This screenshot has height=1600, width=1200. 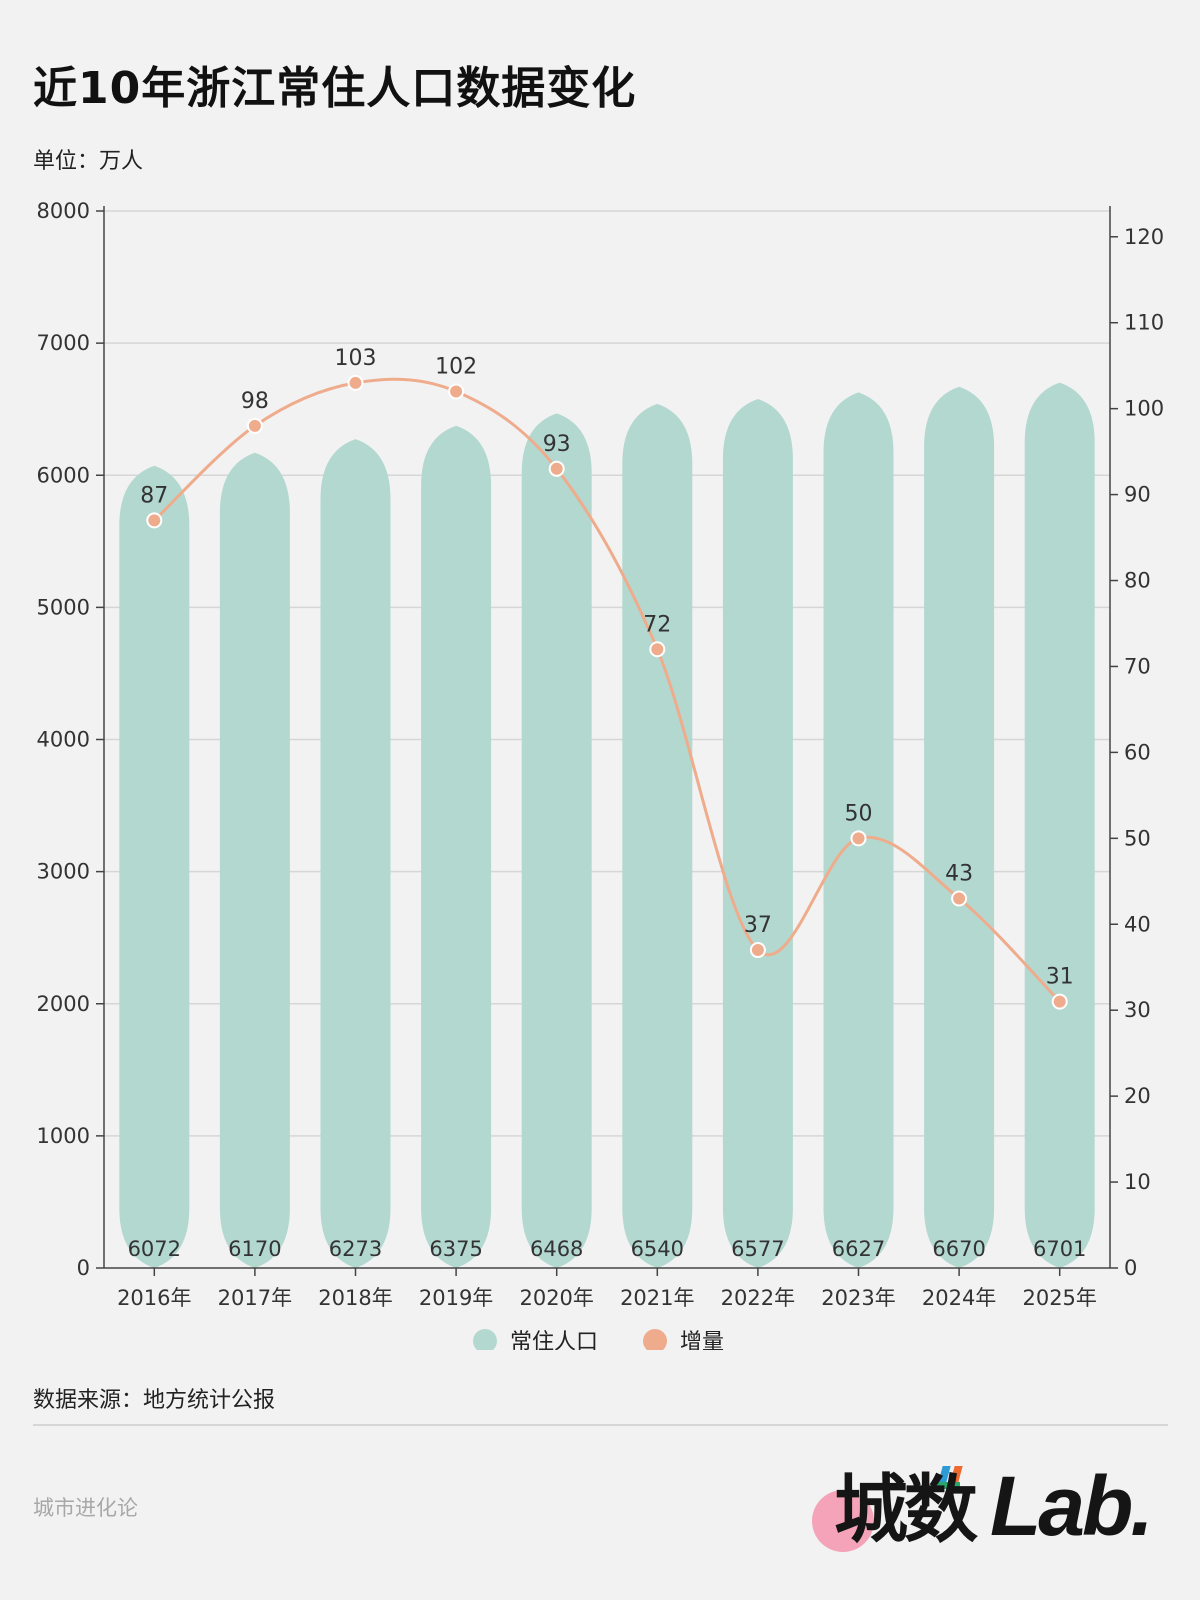 I want to click on right-tick-label: 100, so click(x=1144, y=409).